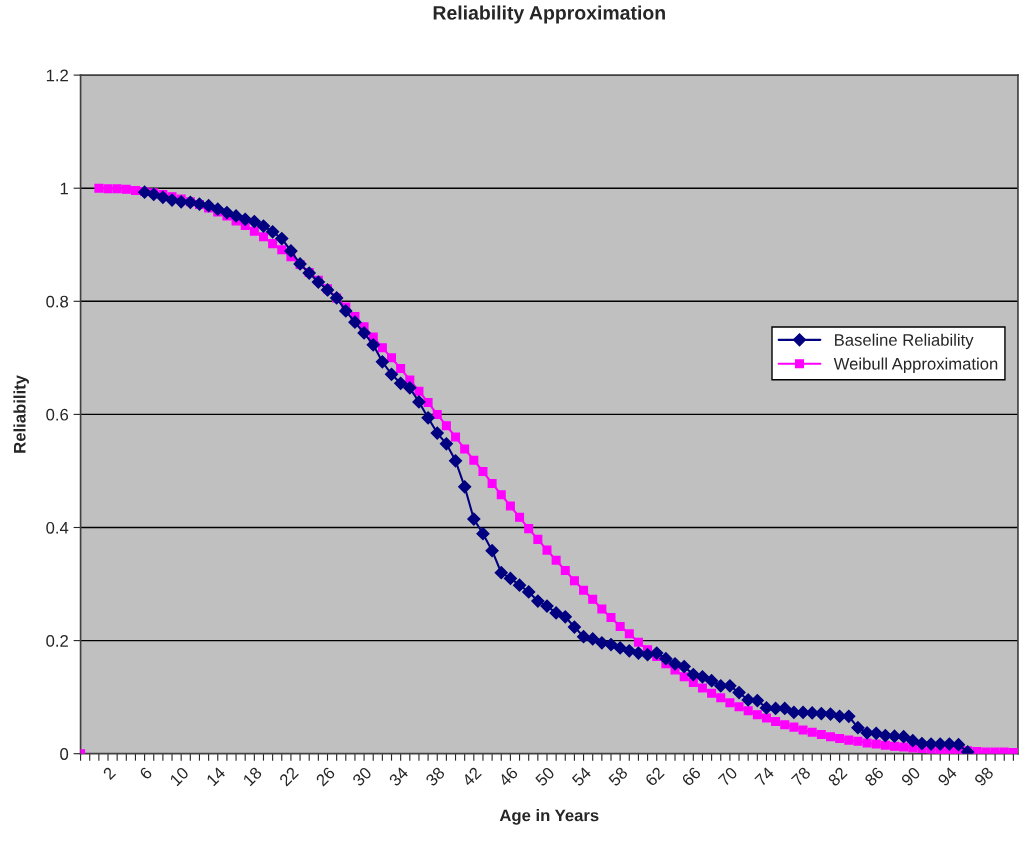  I want to click on legend-label: Baseline Reliability, so click(904, 341).